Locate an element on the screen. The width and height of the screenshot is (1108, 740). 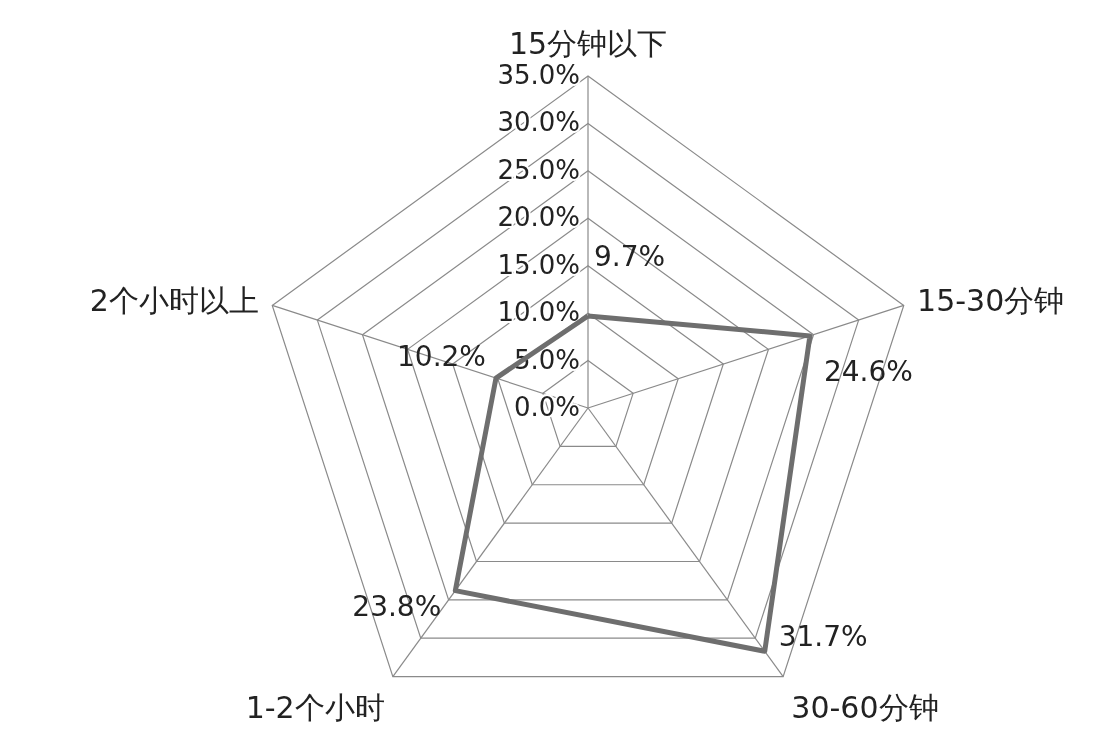
data-label: 24.6% is located at coordinates (868, 371).